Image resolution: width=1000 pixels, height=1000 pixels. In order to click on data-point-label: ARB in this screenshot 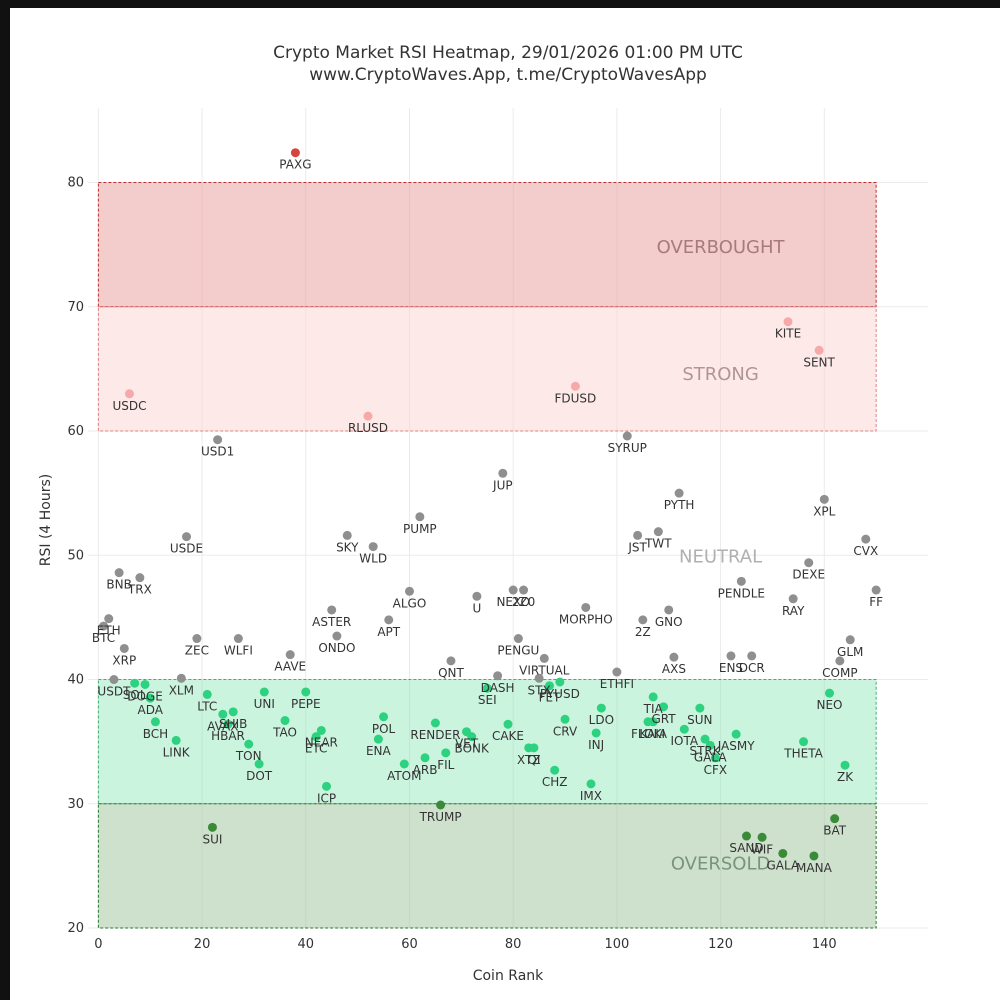, I will do `click(425, 770)`.